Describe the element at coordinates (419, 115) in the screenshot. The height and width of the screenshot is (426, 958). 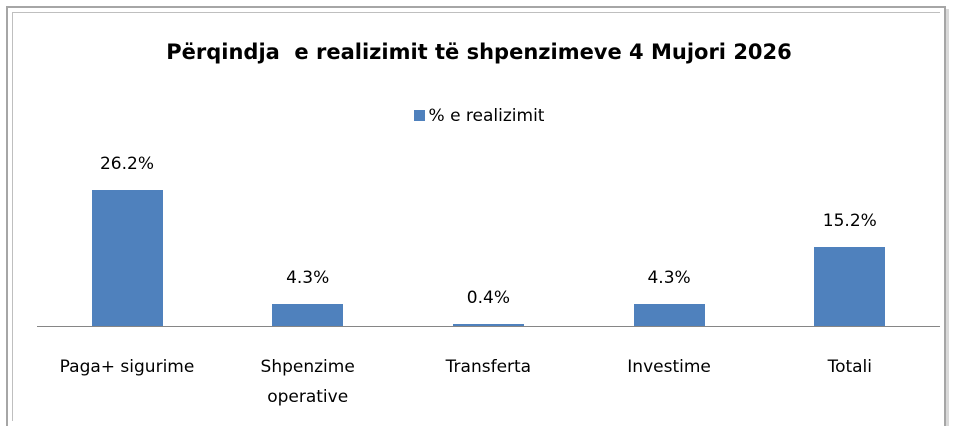
I see `legend-swatch` at that location.